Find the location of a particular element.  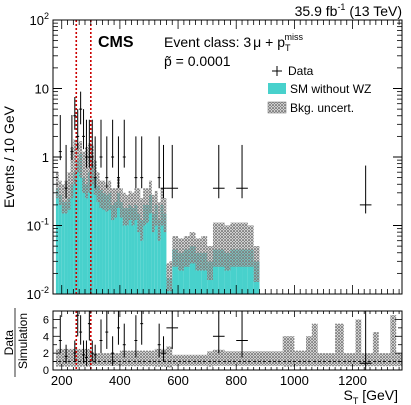

x-tick-label: 1200 is located at coordinates (352, 380).